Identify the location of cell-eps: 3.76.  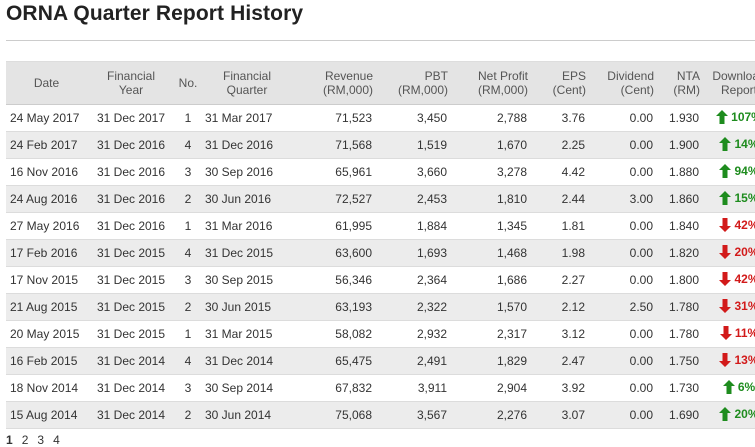
(565, 118).